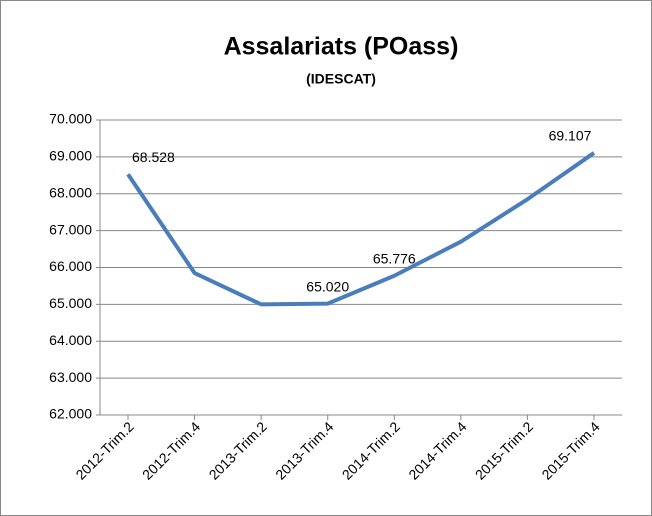  Describe the element at coordinates (70, 192) in the screenshot. I see `y-tick-label: 68.000` at that location.